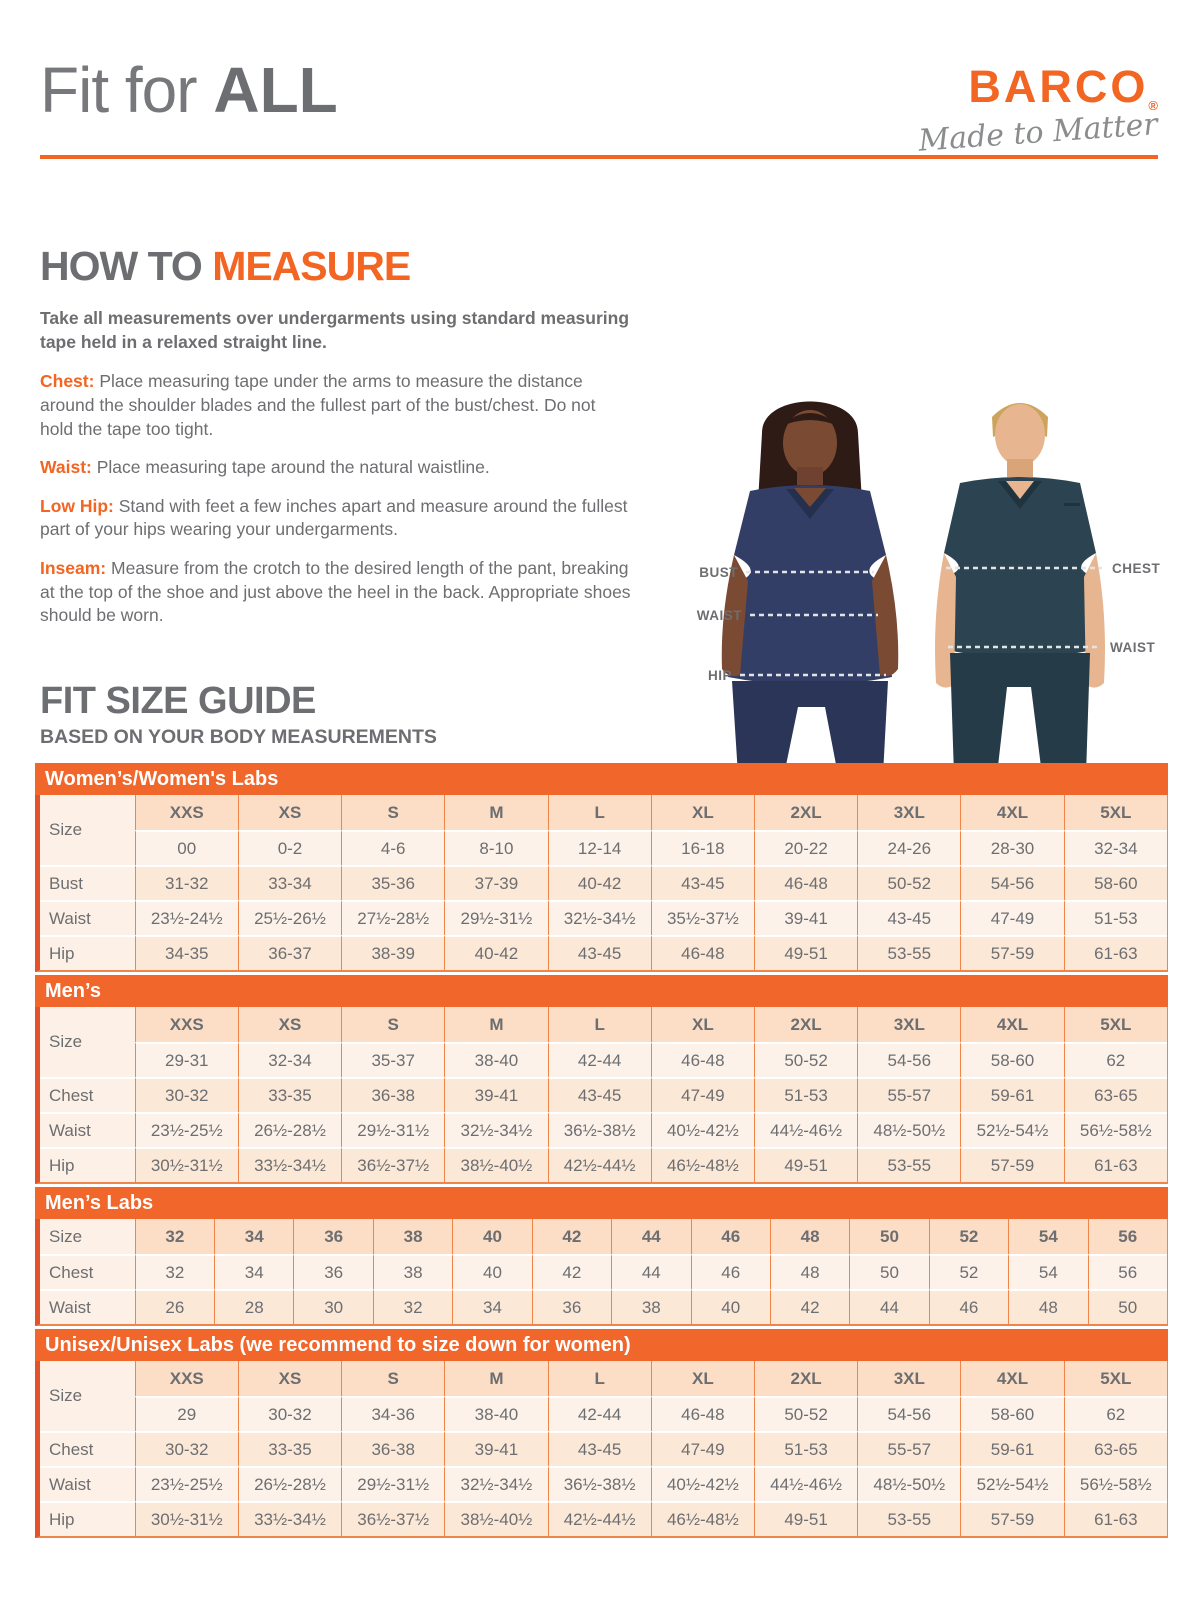 The height and width of the screenshot is (1600, 1200). What do you see at coordinates (601, 991) in the screenshot?
I see `table-banner: Men’s` at bounding box center [601, 991].